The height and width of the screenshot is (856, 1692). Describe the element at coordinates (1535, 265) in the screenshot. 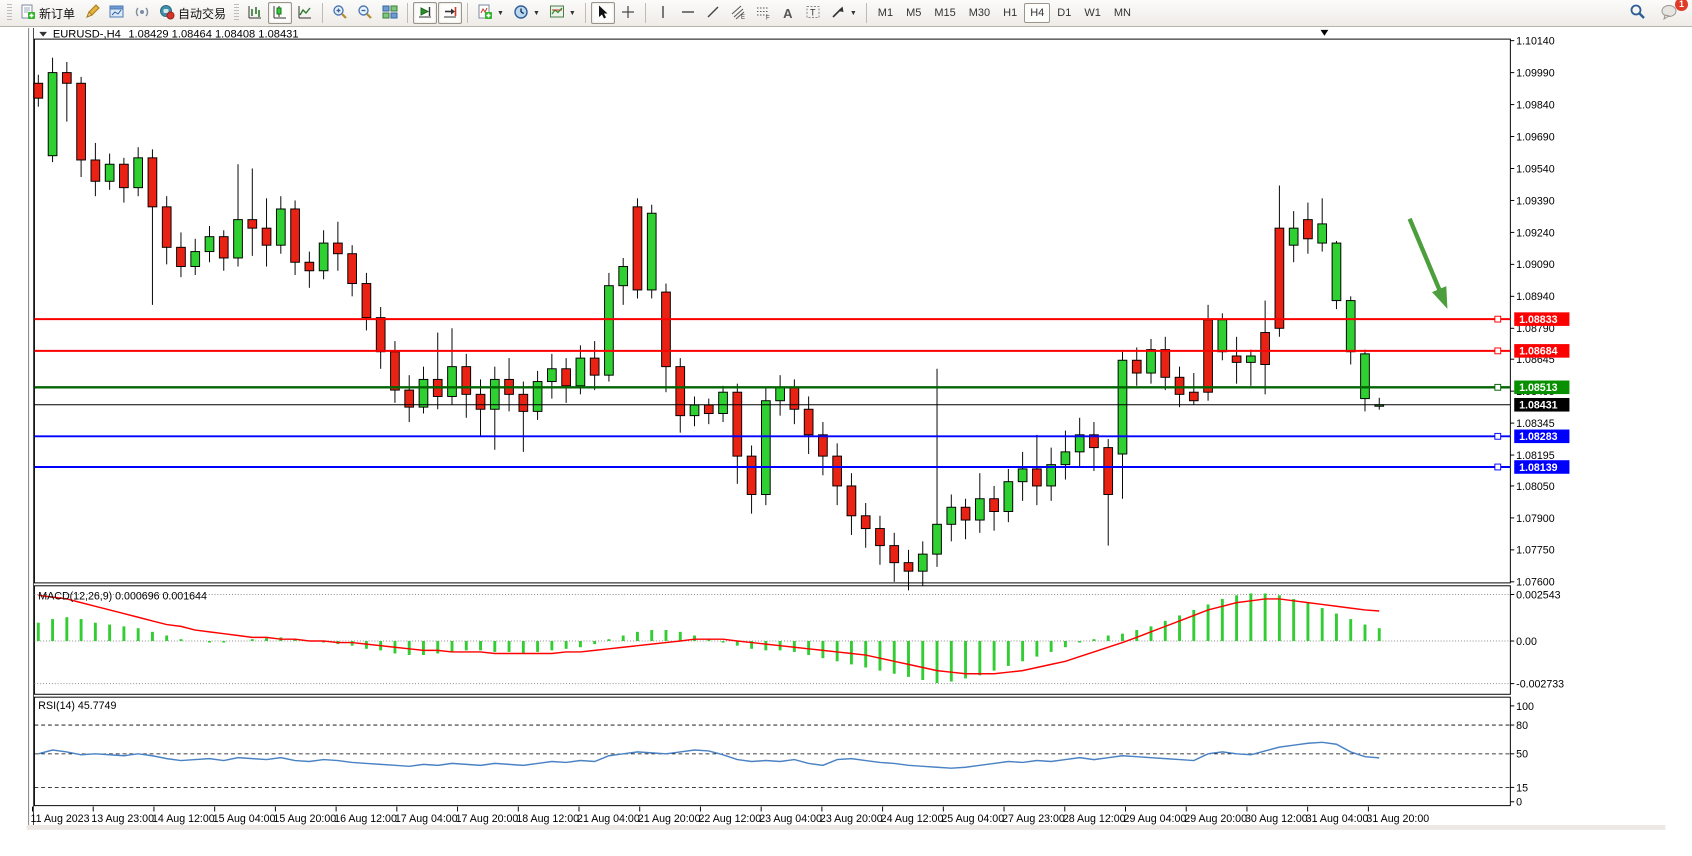

I see `price-tick-label: 1.09090` at that location.